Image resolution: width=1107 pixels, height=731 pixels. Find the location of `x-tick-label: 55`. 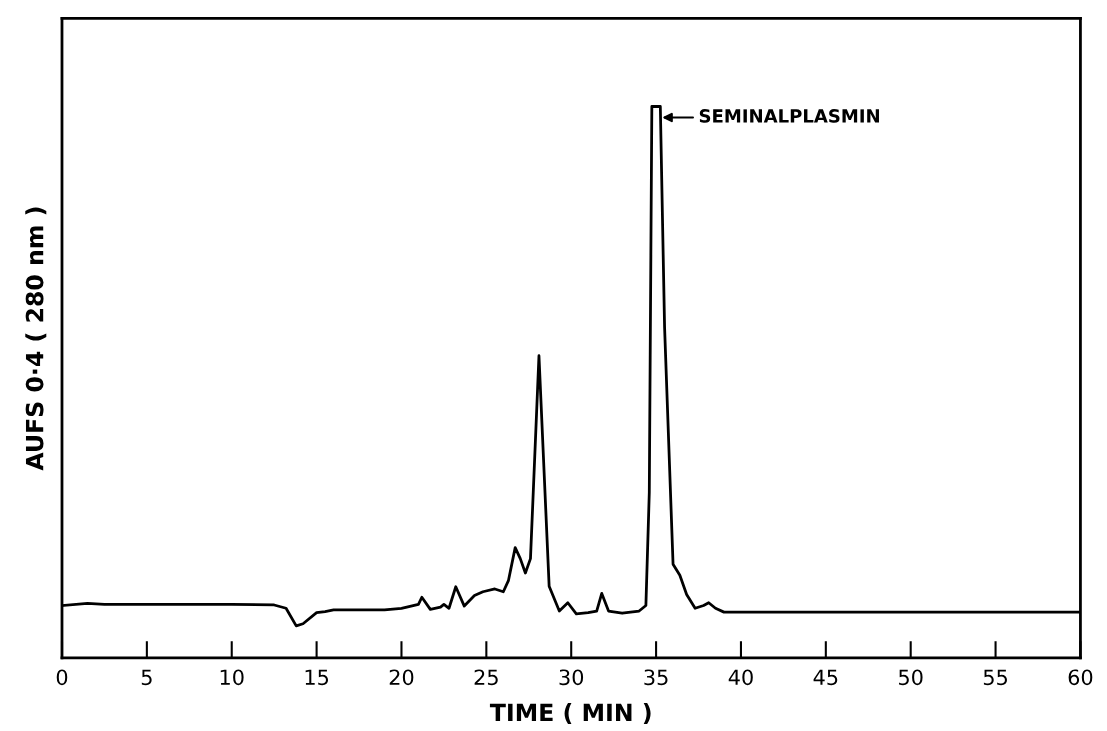

x-tick-label: 55 is located at coordinates (995, 677).